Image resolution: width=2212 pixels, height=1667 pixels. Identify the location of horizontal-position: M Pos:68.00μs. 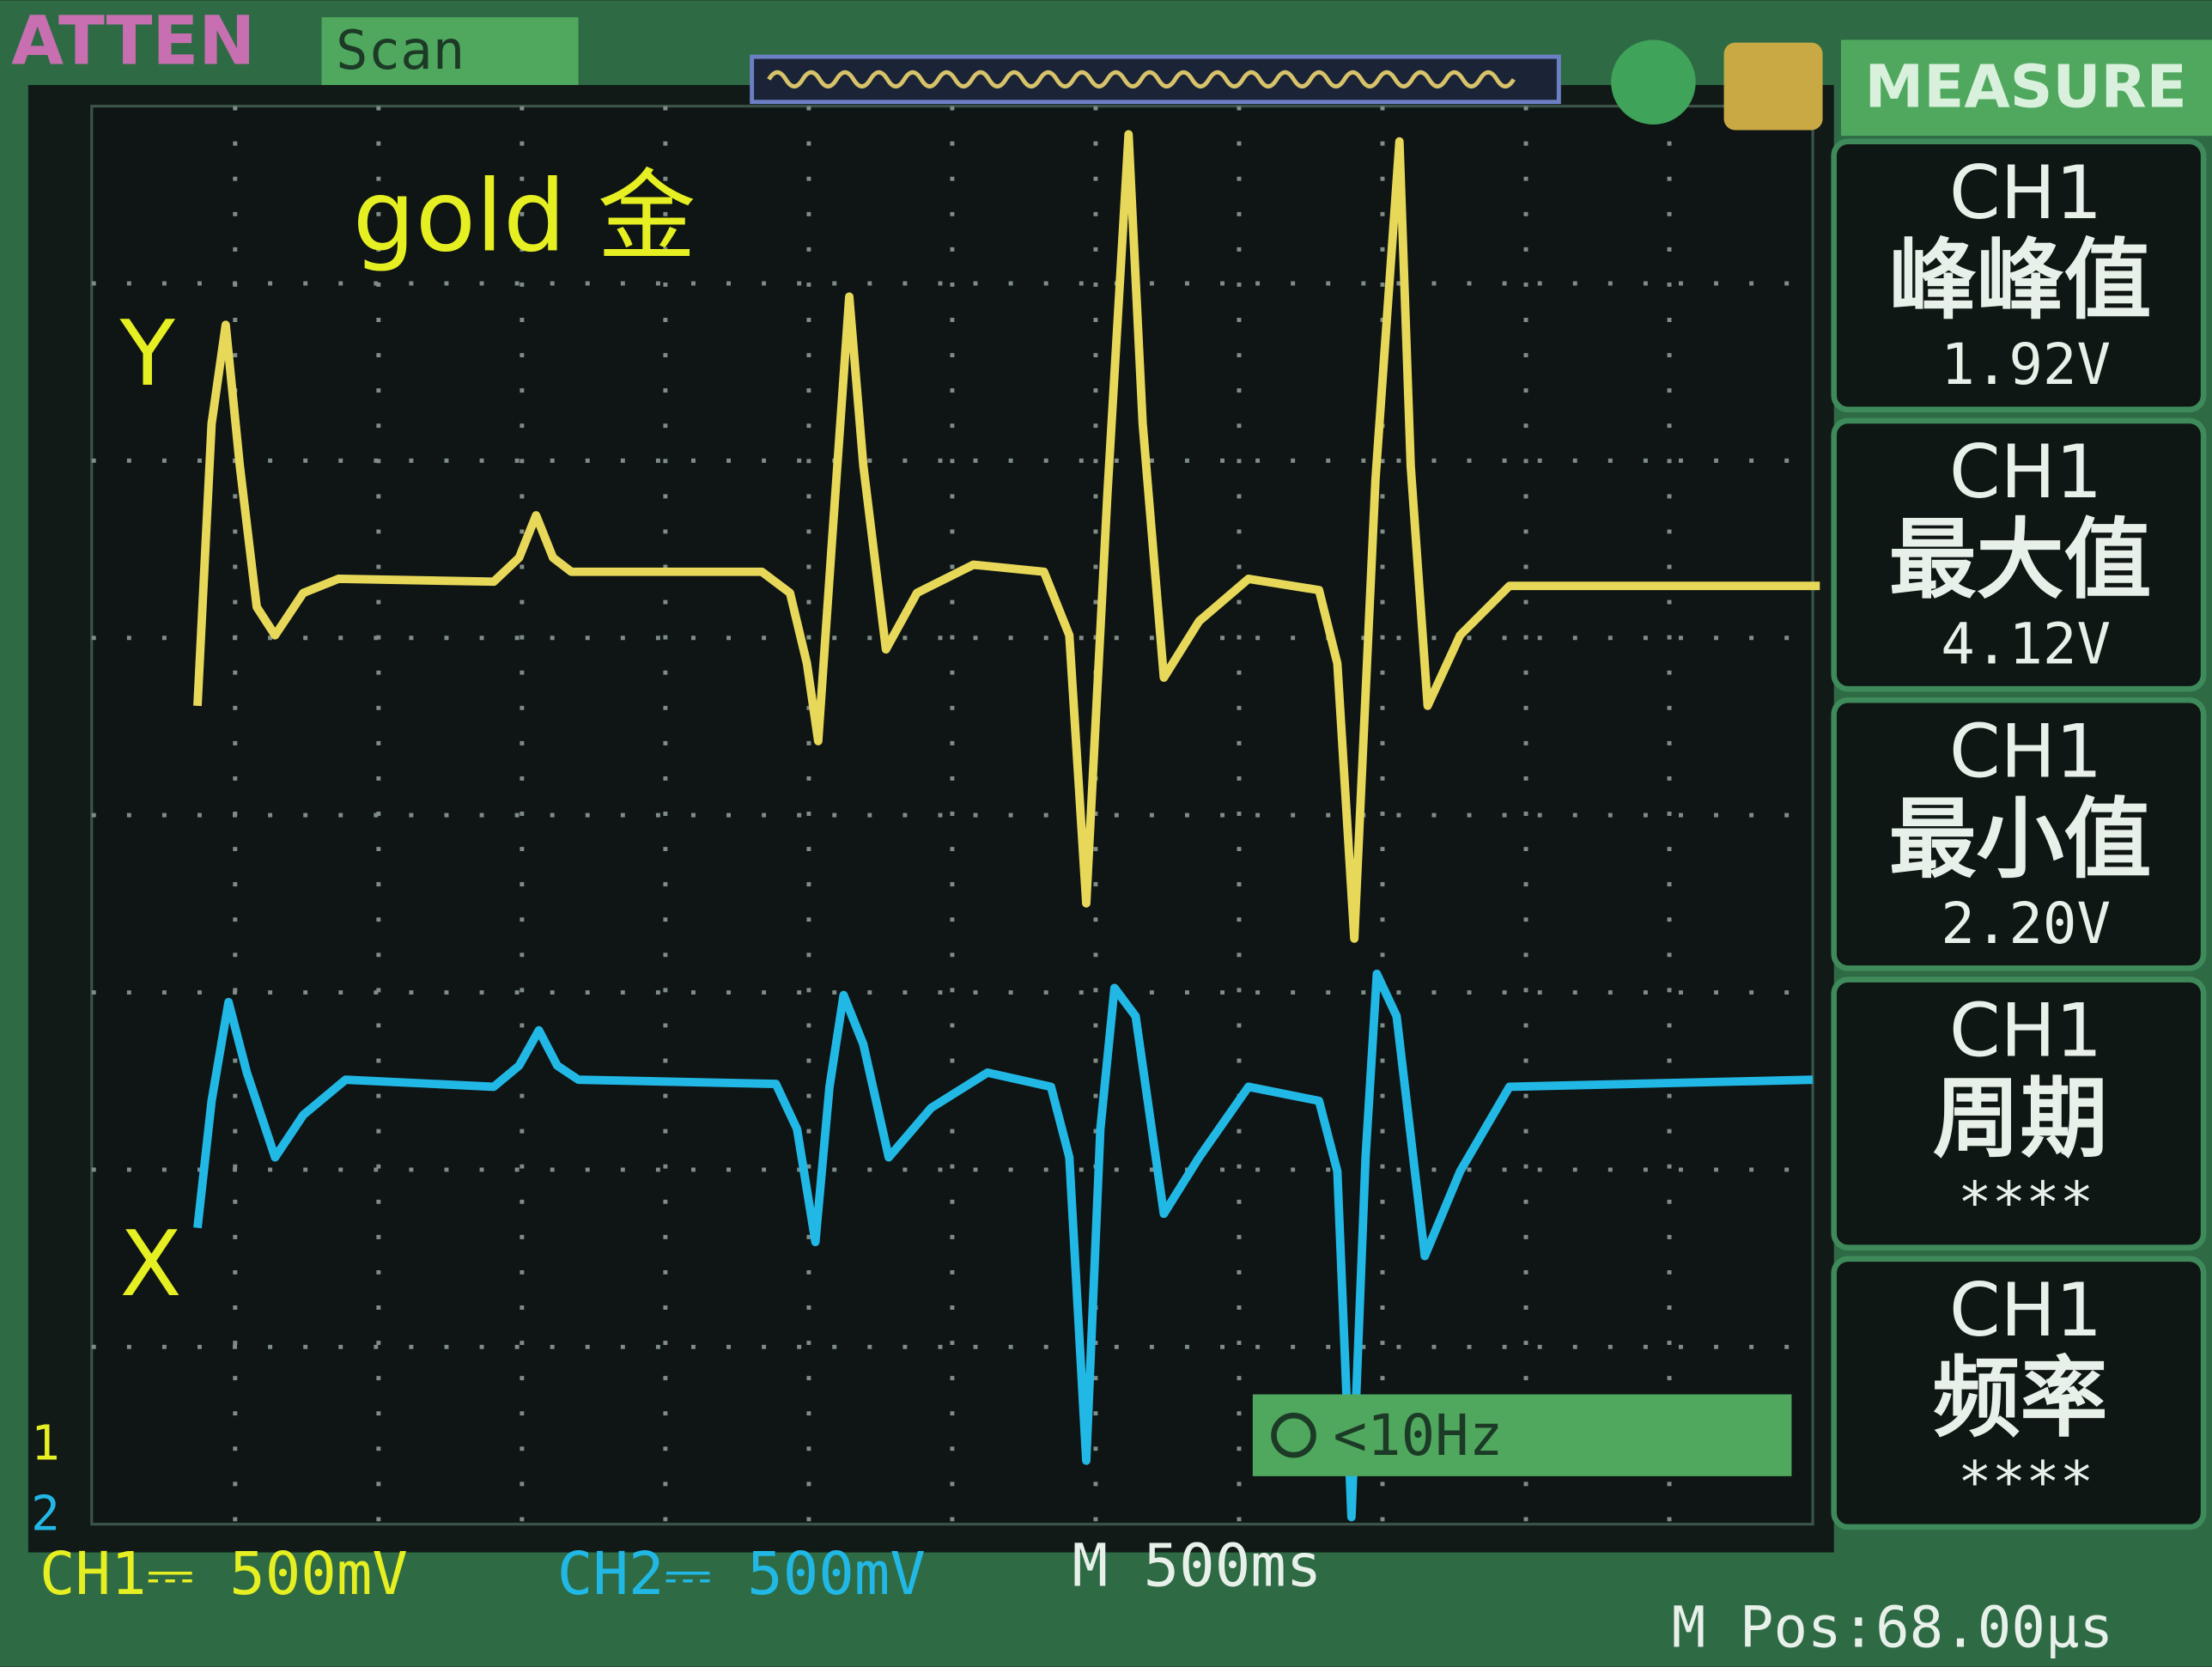
(1893, 1628).